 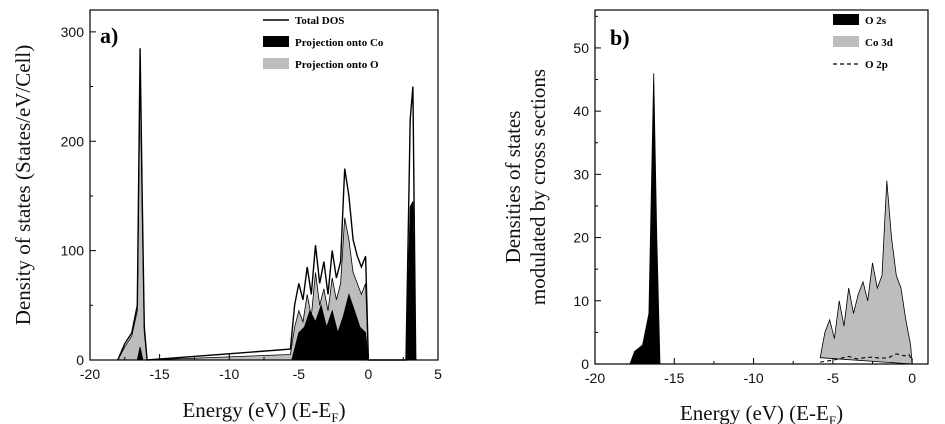 I want to click on panel-b-x-tick-label: -15, so click(x=674, y=378).